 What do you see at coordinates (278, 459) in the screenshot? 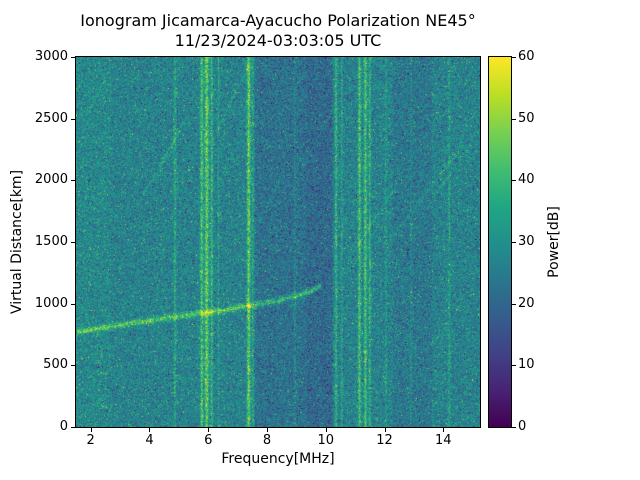
I see `x-axis-label: Frequency[MHz]` at bounding box center [278, 459].